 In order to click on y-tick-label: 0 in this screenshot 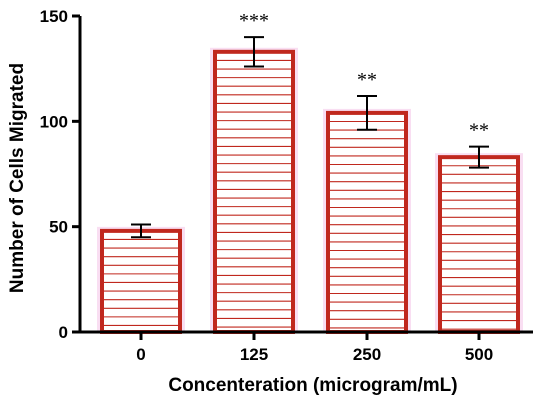, I will do `click(63, 332)`.